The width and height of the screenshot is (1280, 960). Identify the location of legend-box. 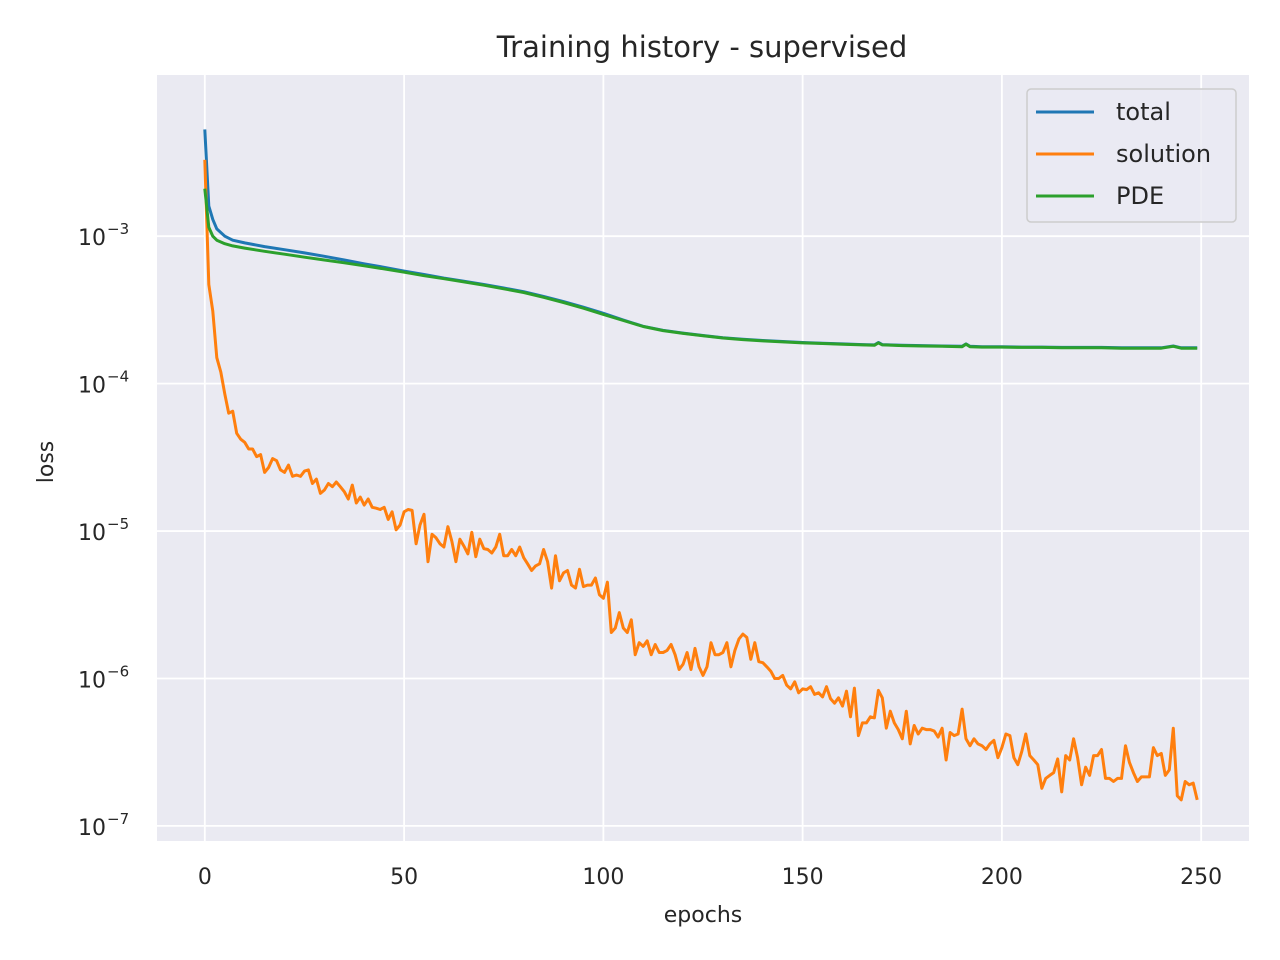
(1131, 155).